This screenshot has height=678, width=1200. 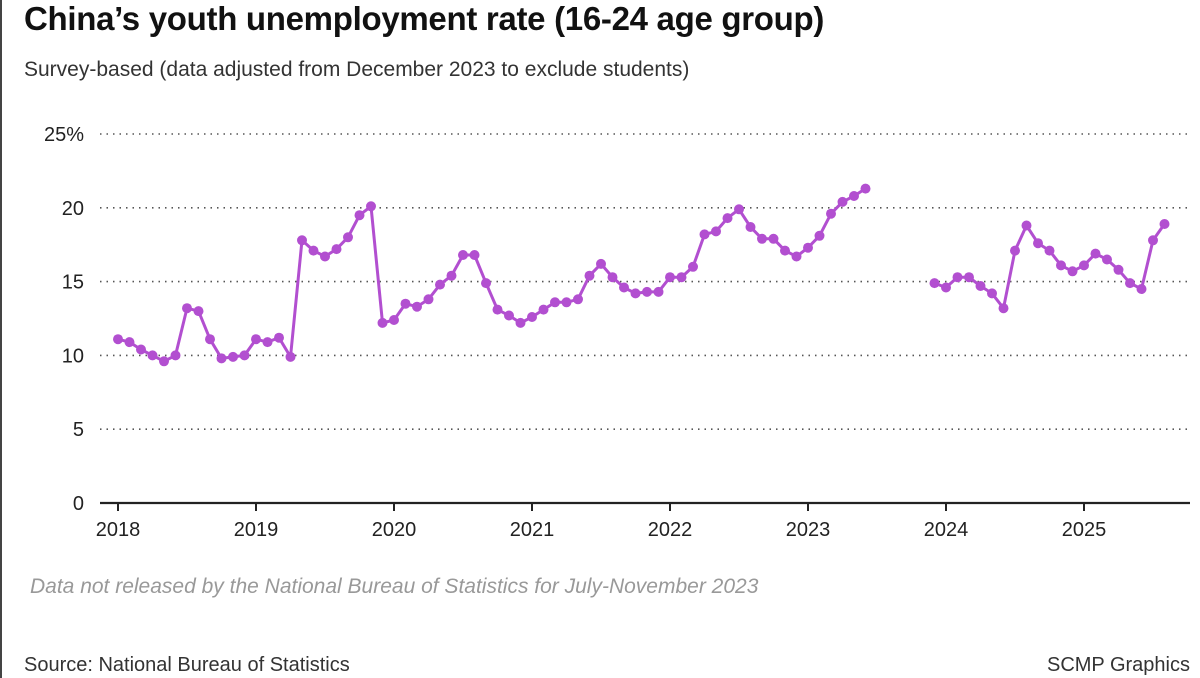 I want to click on series-line, so click(x=1049, y=266).